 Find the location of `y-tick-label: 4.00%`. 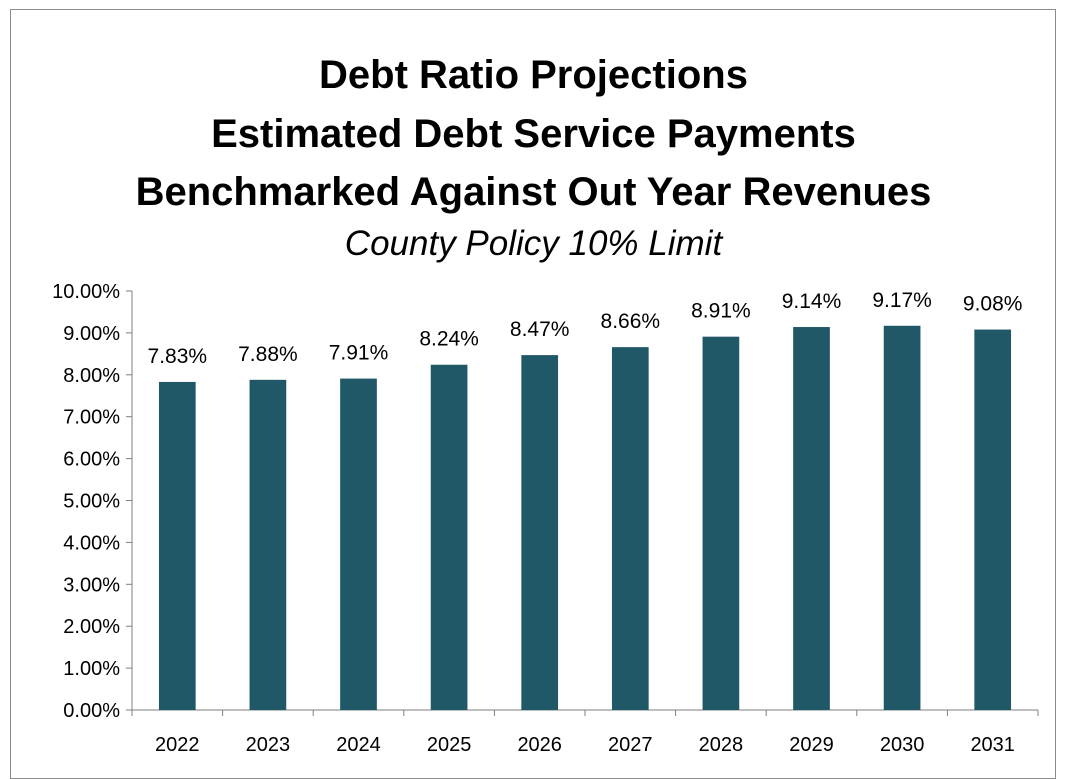

y-tick-label: 4.00% is located at coordinates (91, 543).